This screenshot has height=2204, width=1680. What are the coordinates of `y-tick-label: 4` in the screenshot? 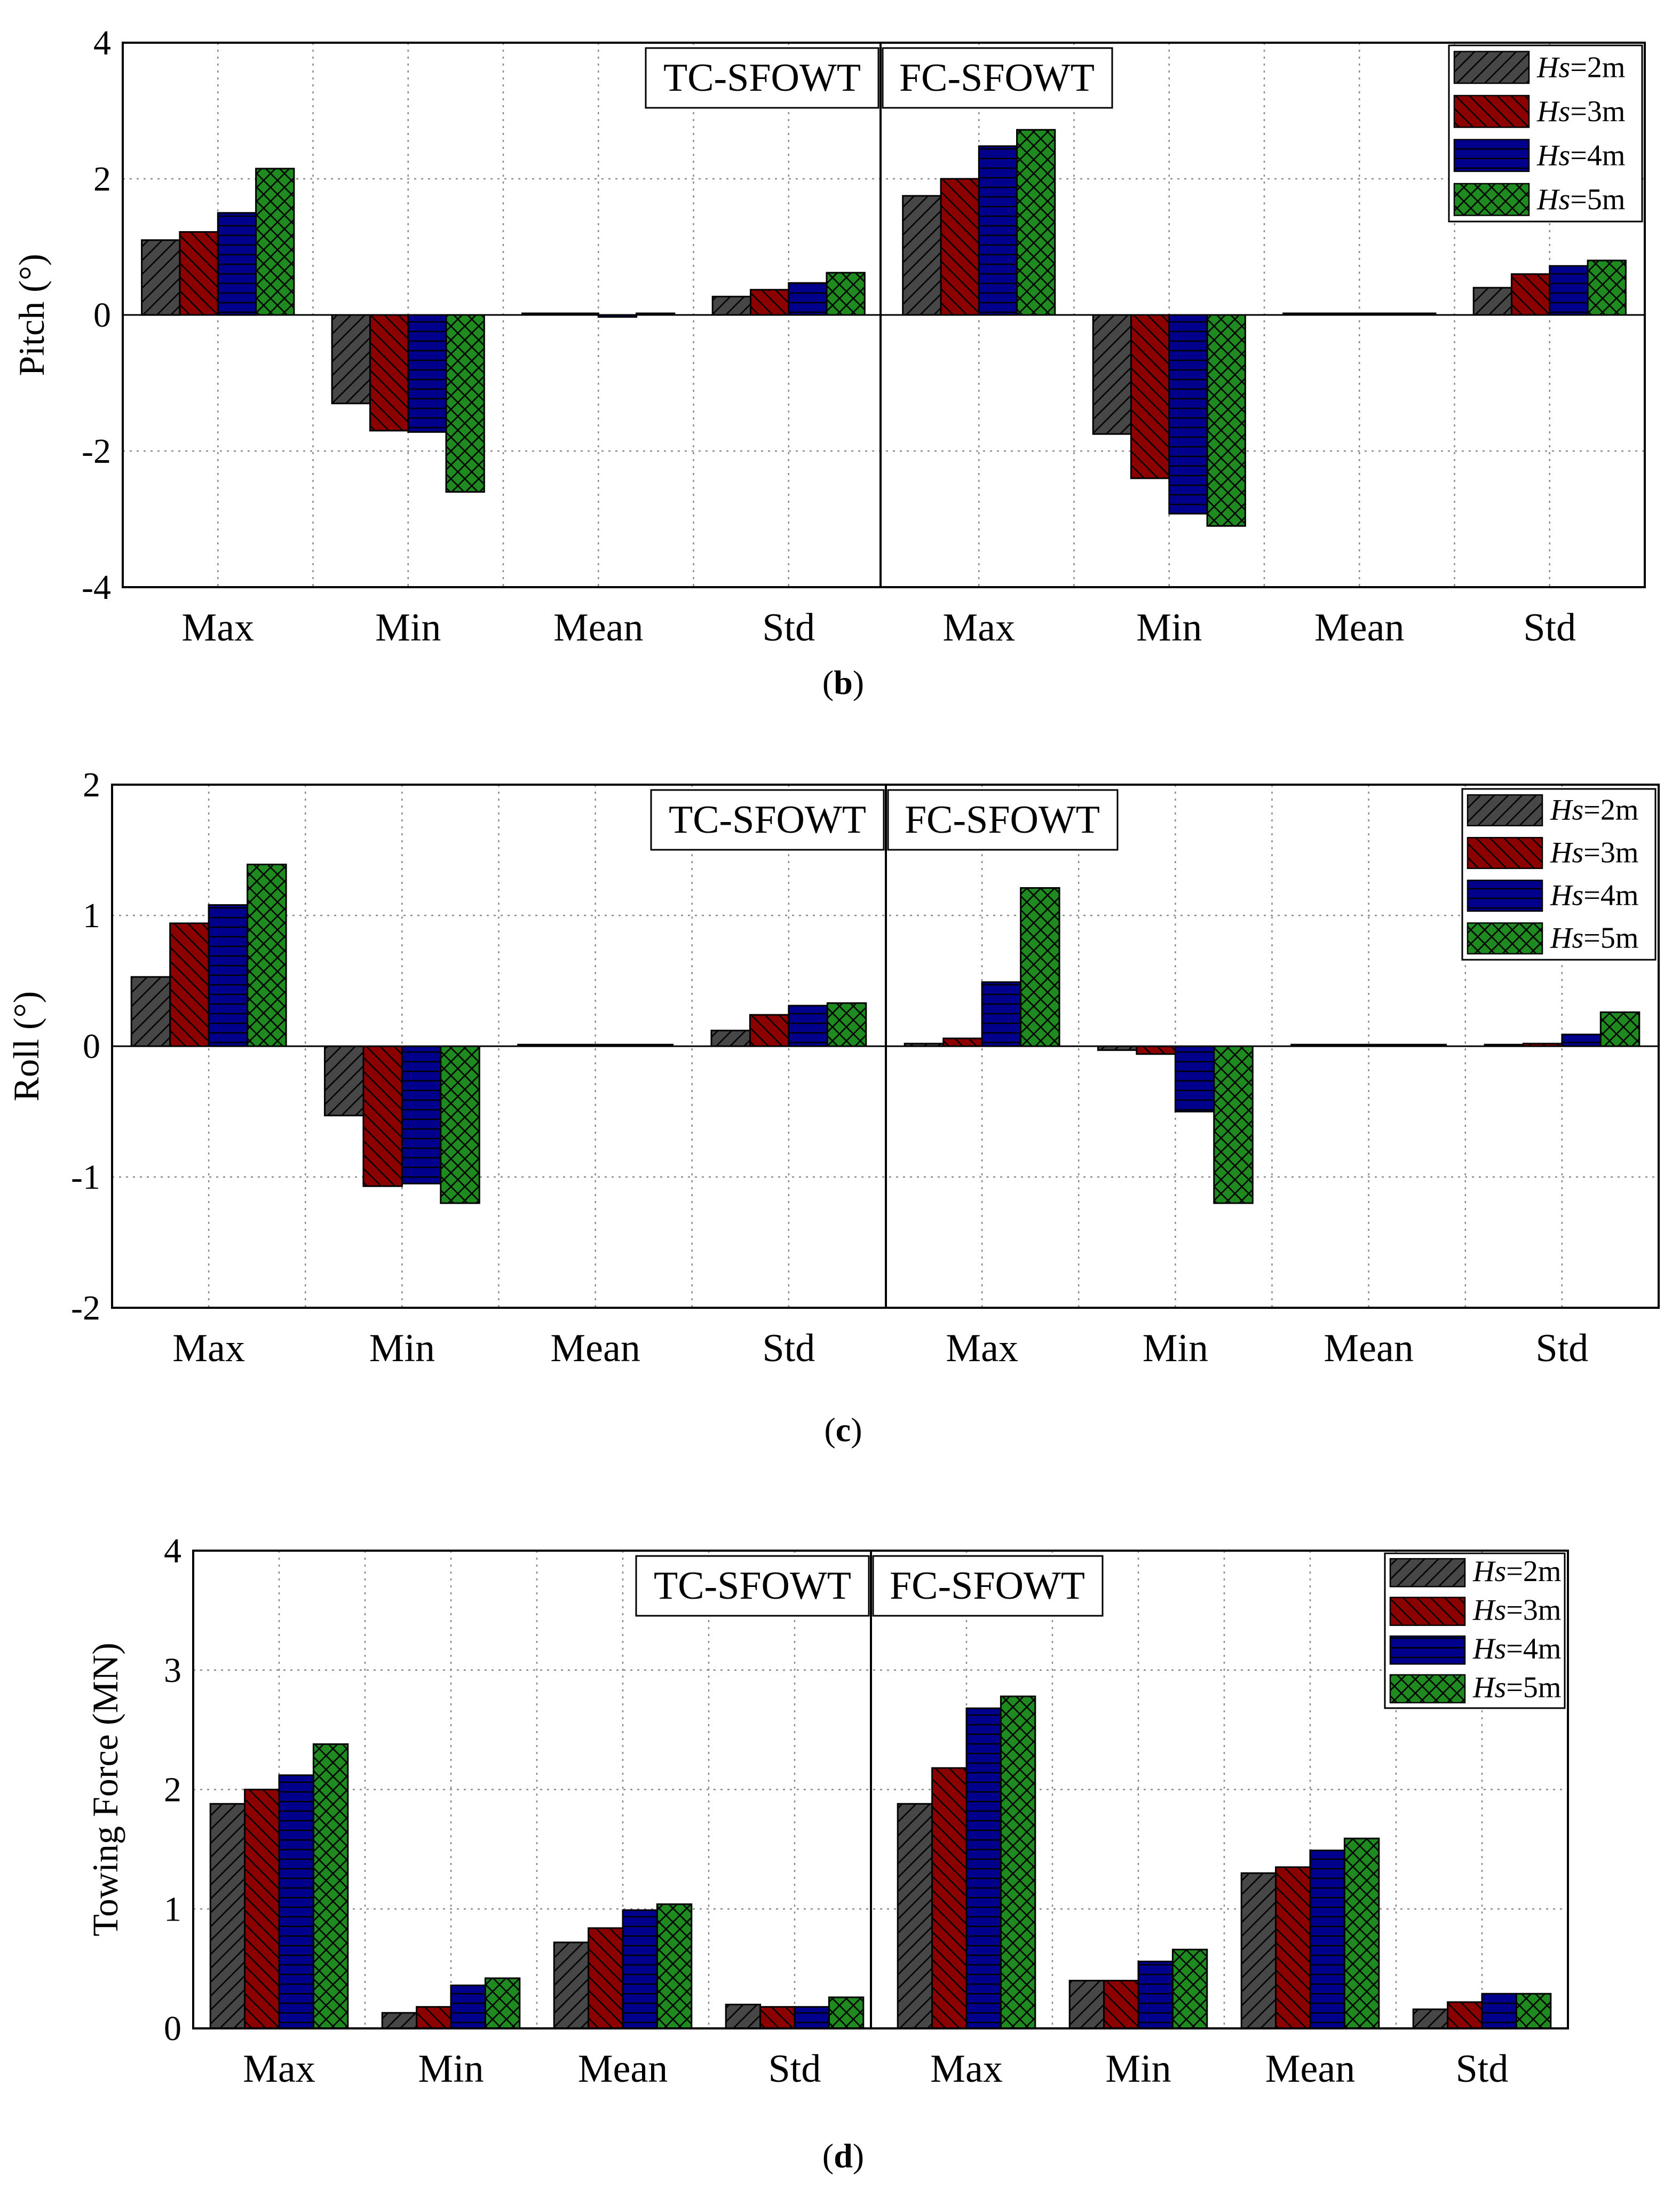 It's located at (172, 1551).